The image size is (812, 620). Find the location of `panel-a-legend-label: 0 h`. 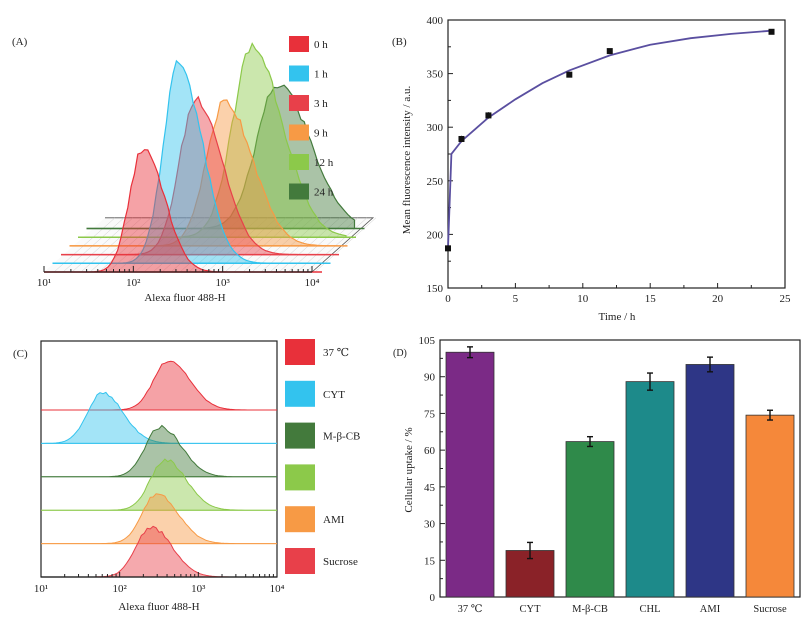

panel-a-legend-label: 0 h is located at coordinates (321, 45).